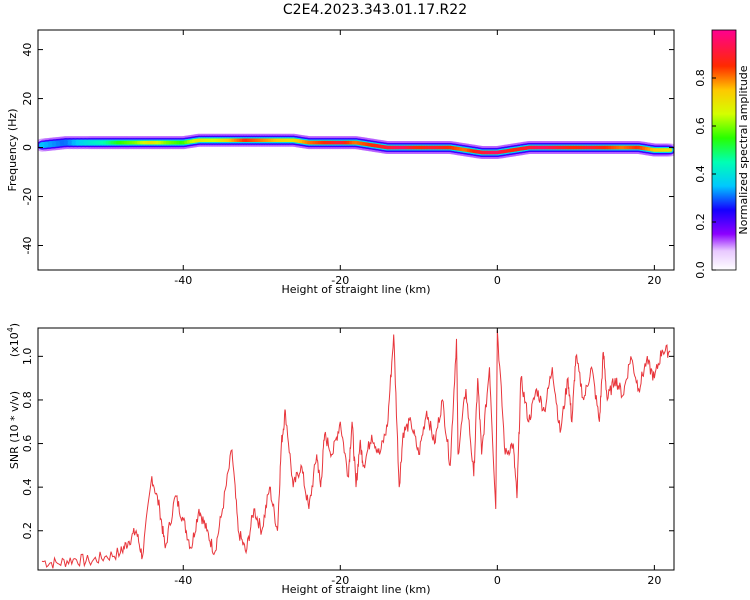 This screenshot has width=750, height=600. Describe the element at coordinates (27, 444) in the screenshot. I see `snr-ytick-label: 0.6` at that location.